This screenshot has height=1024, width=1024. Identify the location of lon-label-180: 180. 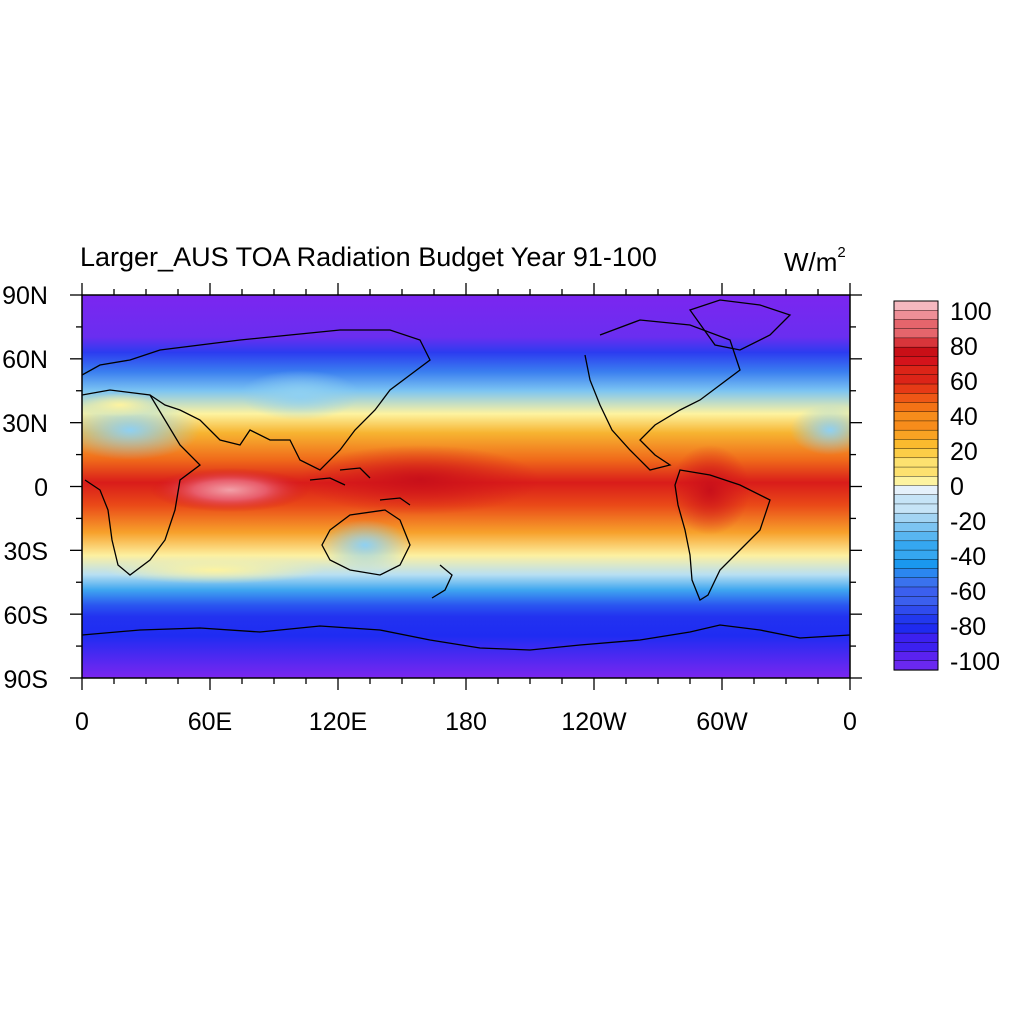
(466, 722).